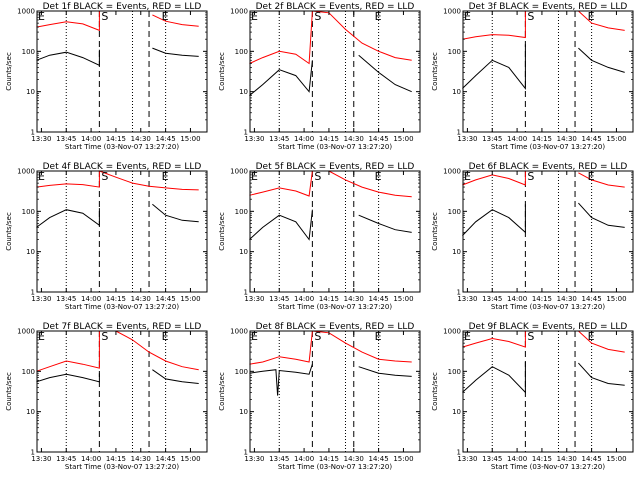 The height and width of the screenshot is (480, 640). Describe the element at coordinates (335, 167) in the screenshot. I see `chart-title: Det 5f BLACK = Events, RED = LLD` at that location.